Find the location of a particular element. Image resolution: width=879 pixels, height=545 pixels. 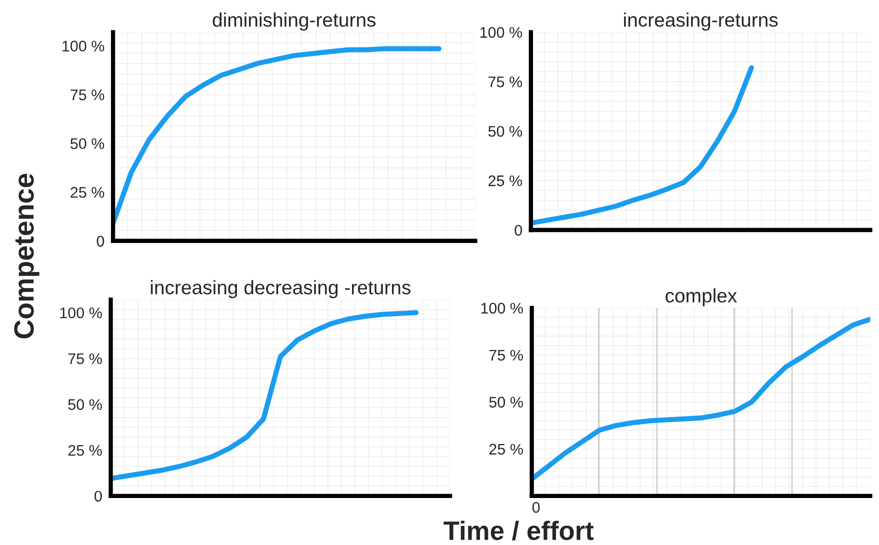

y-axis-title: Competence is located at coordinates (27, 256).